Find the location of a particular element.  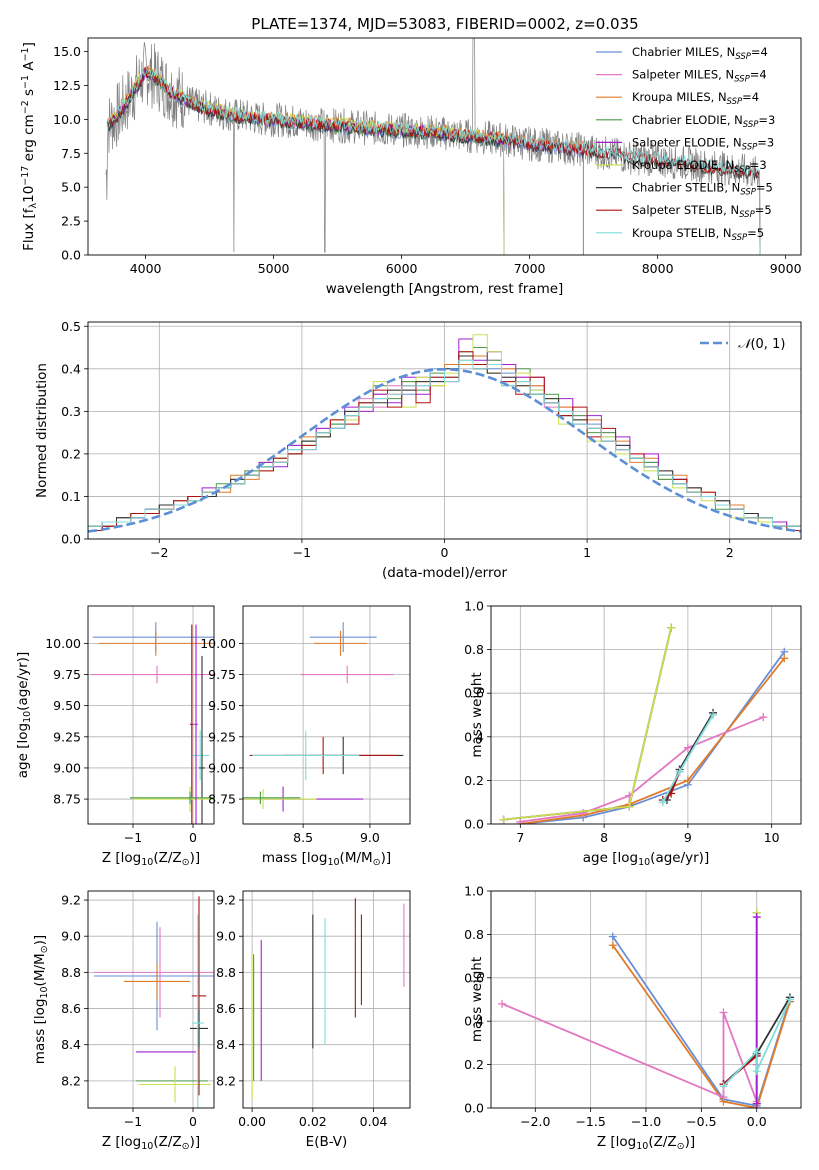

y-axis-label-part: −17 is located at coordinates (25, 176).